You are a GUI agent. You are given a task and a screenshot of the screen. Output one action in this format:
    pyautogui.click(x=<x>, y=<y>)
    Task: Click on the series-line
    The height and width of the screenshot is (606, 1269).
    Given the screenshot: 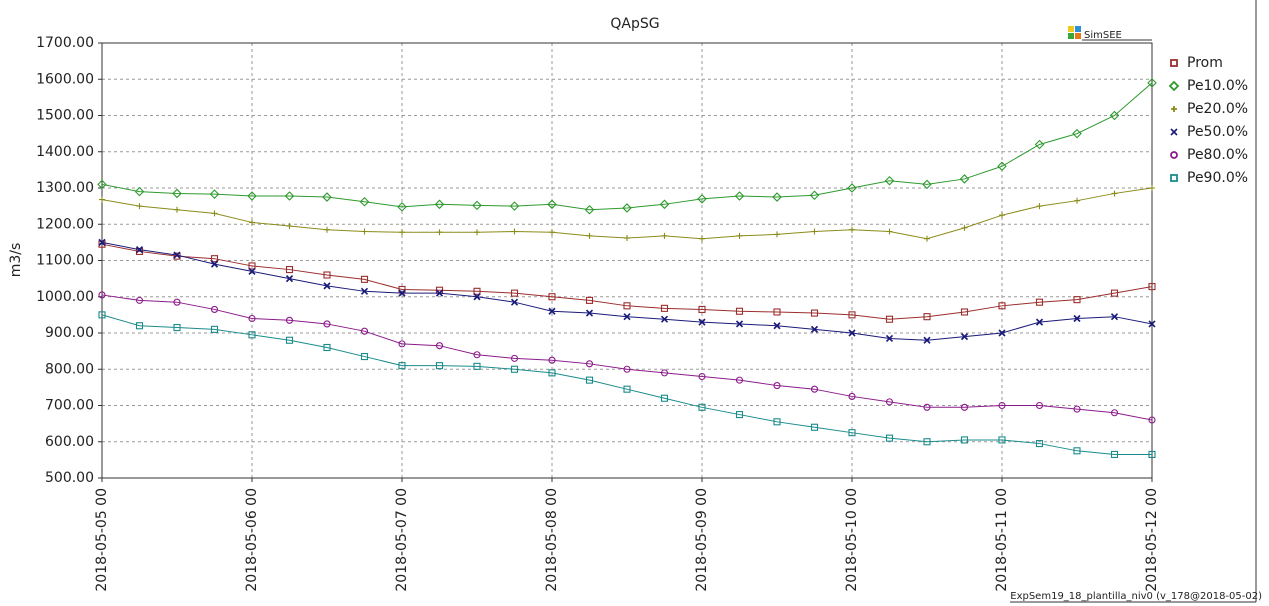 What is the action you would take?
    pyautogui.click(x=627, y=291)
    